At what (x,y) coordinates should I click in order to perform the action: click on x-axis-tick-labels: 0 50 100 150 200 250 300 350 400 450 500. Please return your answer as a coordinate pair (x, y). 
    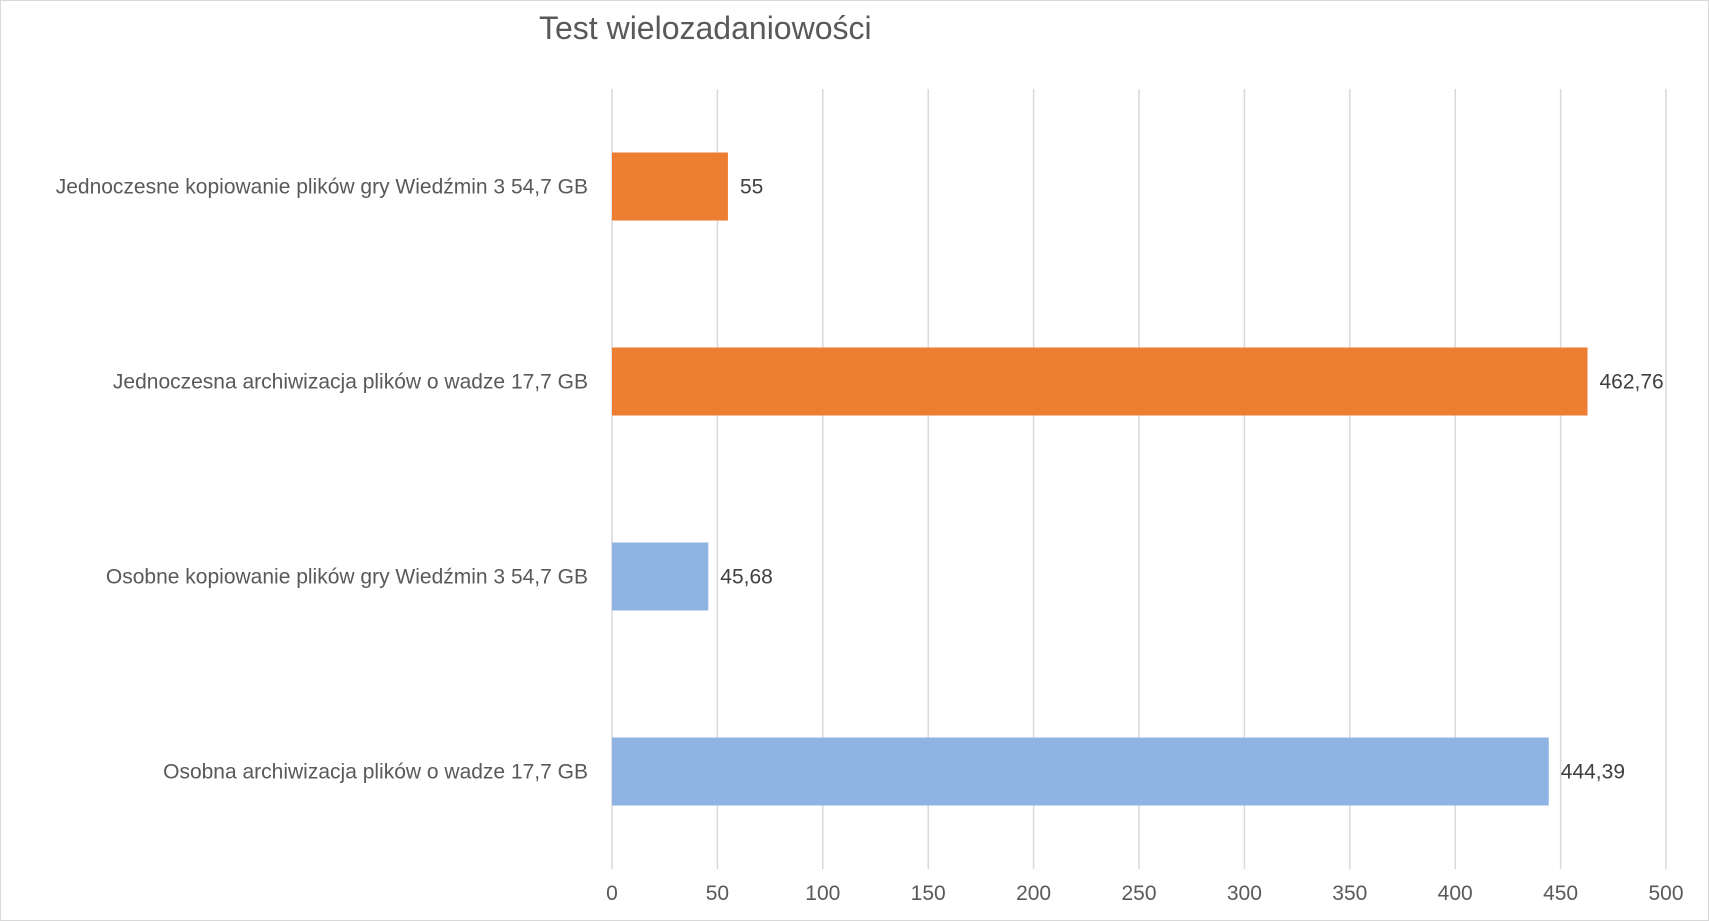
    Looking at the image, I should click on (1144, 893).